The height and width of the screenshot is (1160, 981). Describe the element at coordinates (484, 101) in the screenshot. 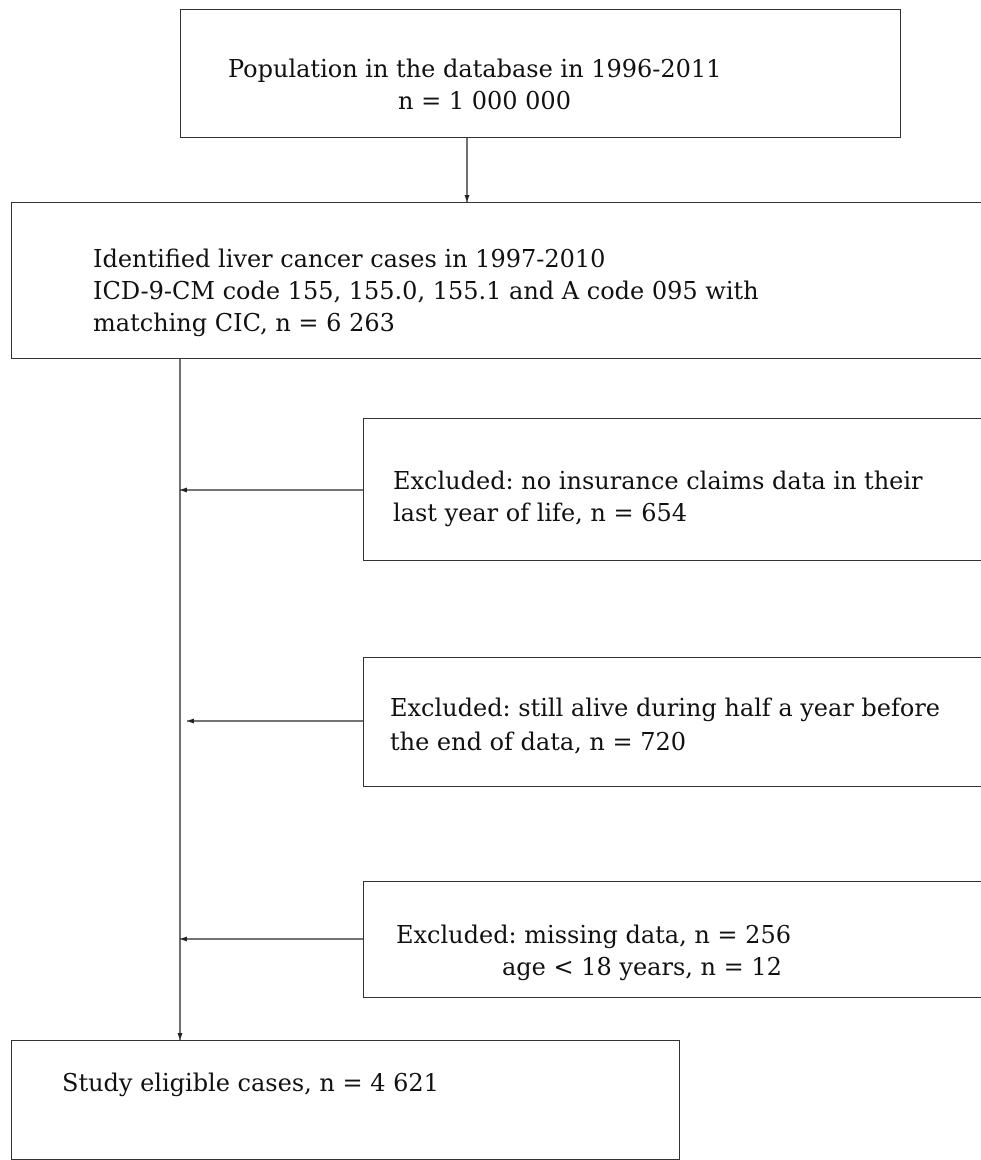

I see `population-count: n = 1 000 000` at that location.